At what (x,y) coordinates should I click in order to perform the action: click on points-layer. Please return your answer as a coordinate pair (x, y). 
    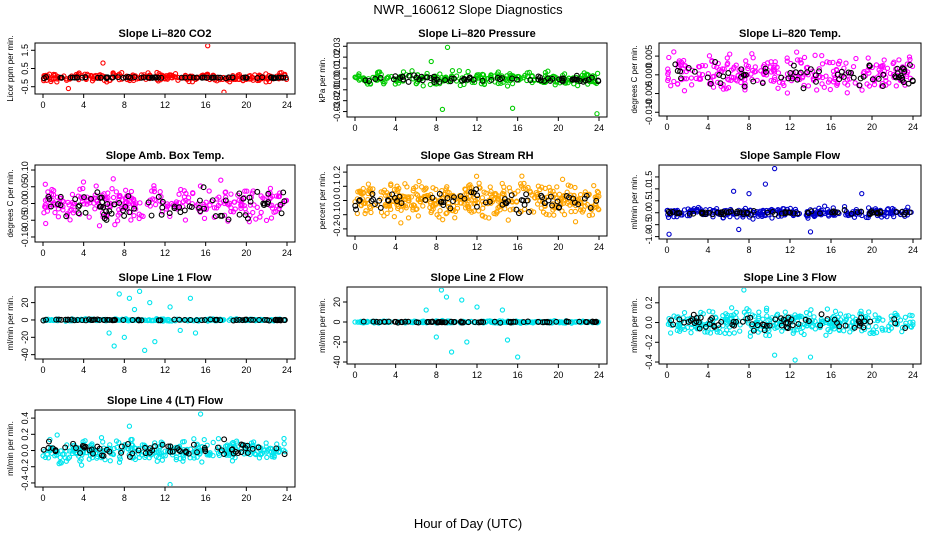
    Looking at the image, I should click on (790, 72).